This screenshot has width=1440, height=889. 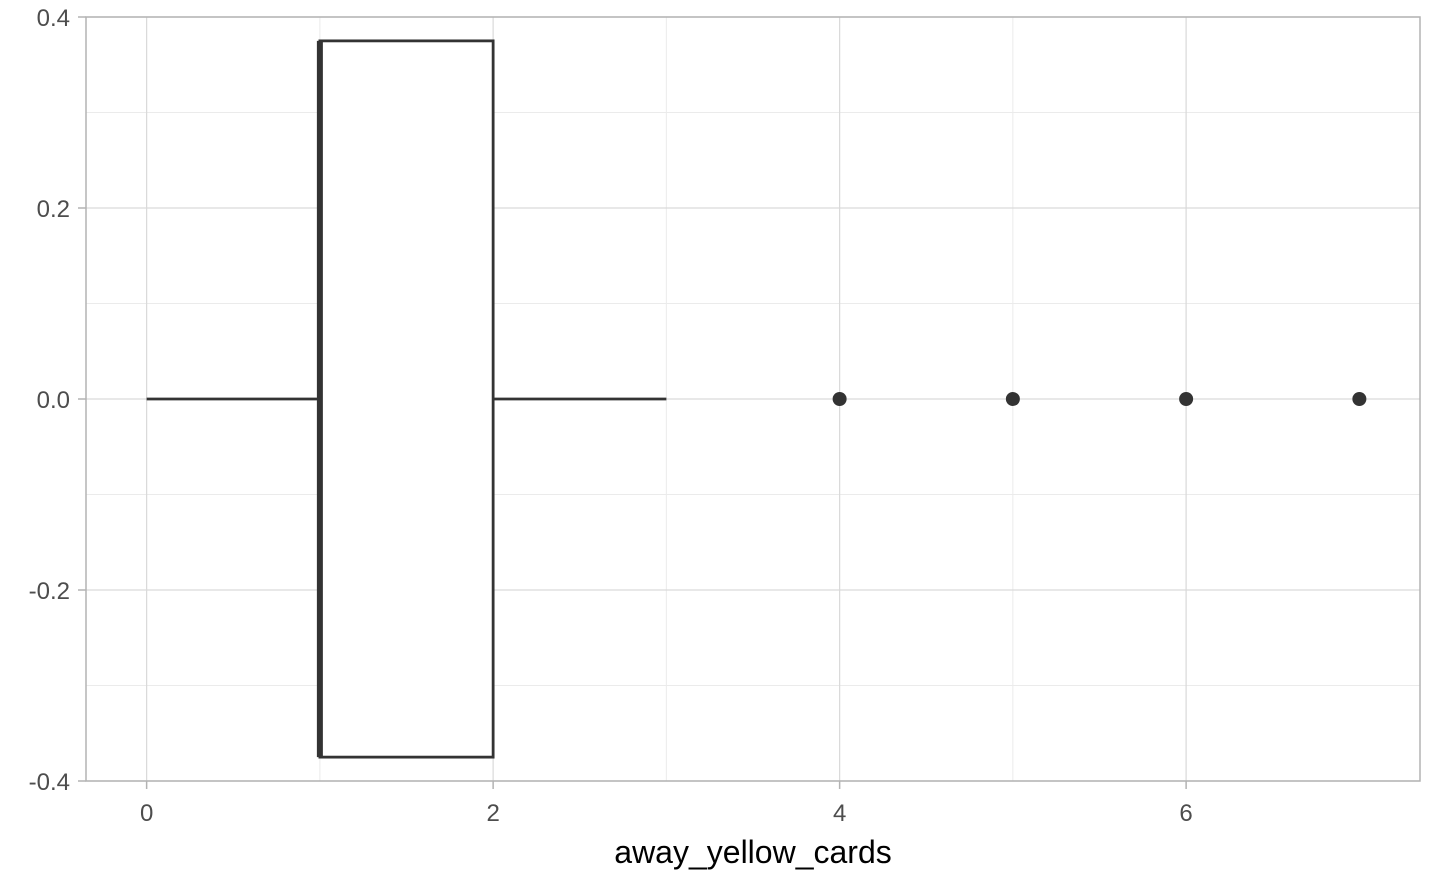 What do you see at coordinates (752, 852) in the screenshot?
I see `x-axis-title: away_yellow_cards` at bounding box center [752, 852].